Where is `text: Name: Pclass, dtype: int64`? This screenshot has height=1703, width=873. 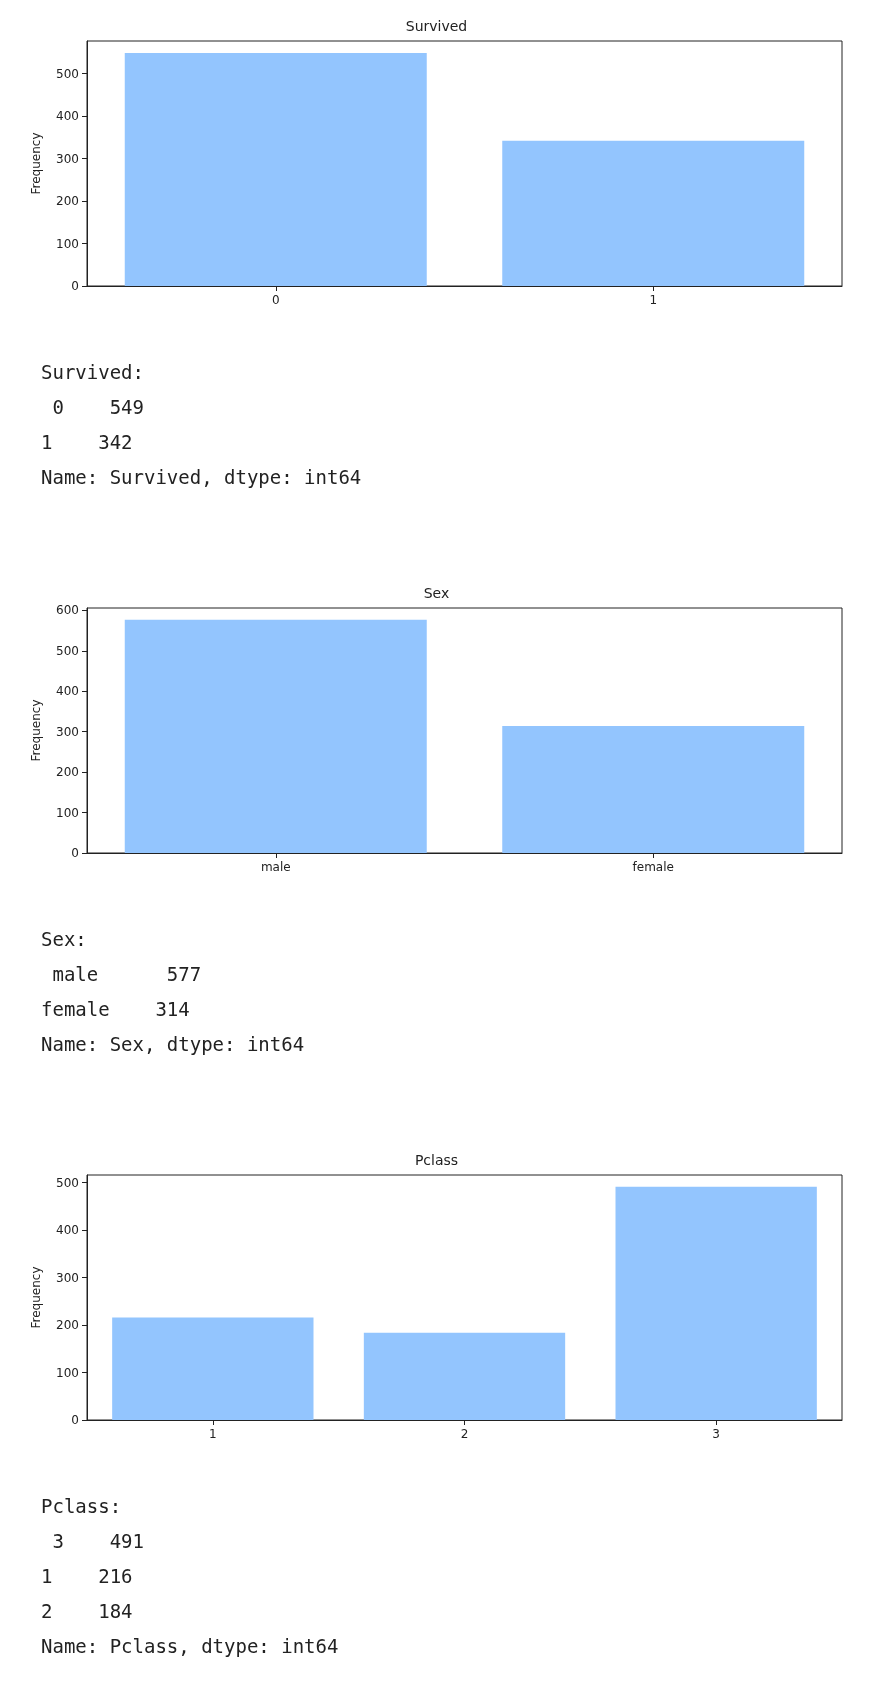
text: Name: Pclass, dtype: int64 is located at coordinates (190, 1646).